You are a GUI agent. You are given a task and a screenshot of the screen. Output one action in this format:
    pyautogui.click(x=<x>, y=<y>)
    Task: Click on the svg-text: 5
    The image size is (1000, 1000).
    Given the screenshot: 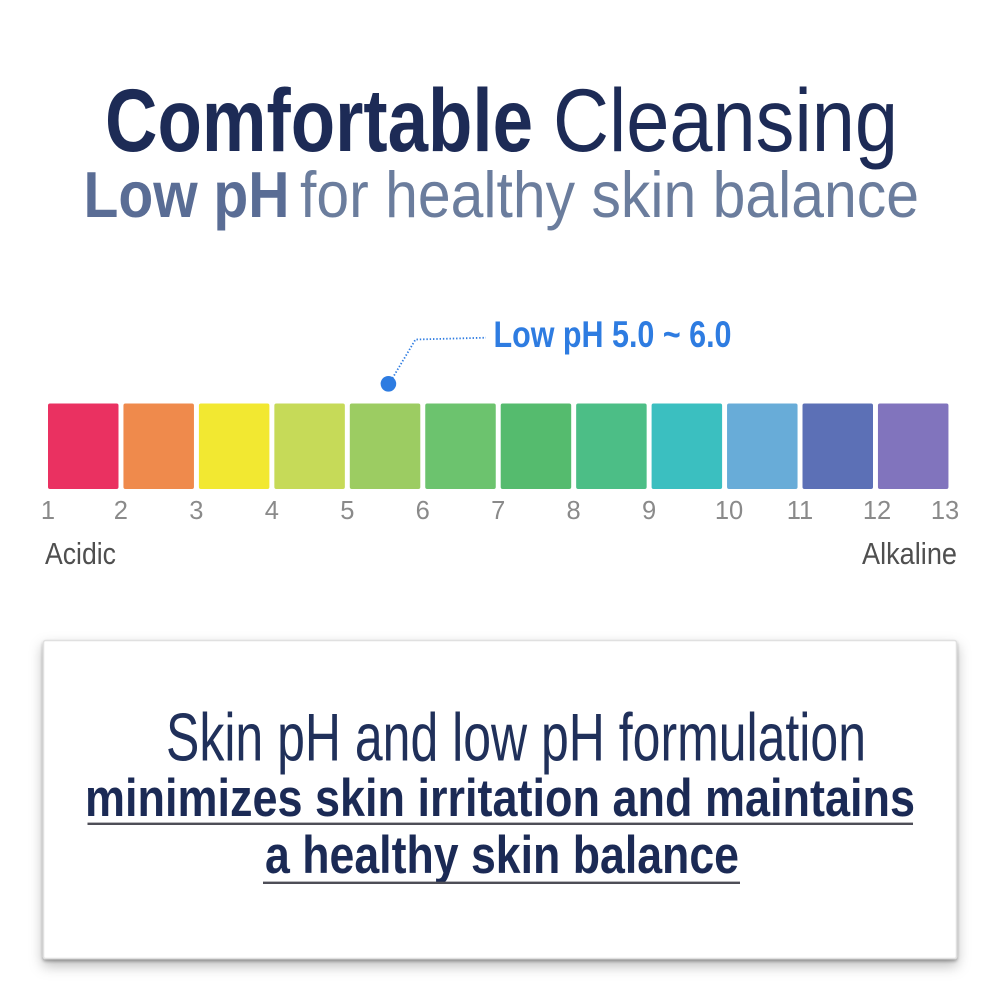 What is the action you would take?
    pyautogui.click(x=347, y=511)
    